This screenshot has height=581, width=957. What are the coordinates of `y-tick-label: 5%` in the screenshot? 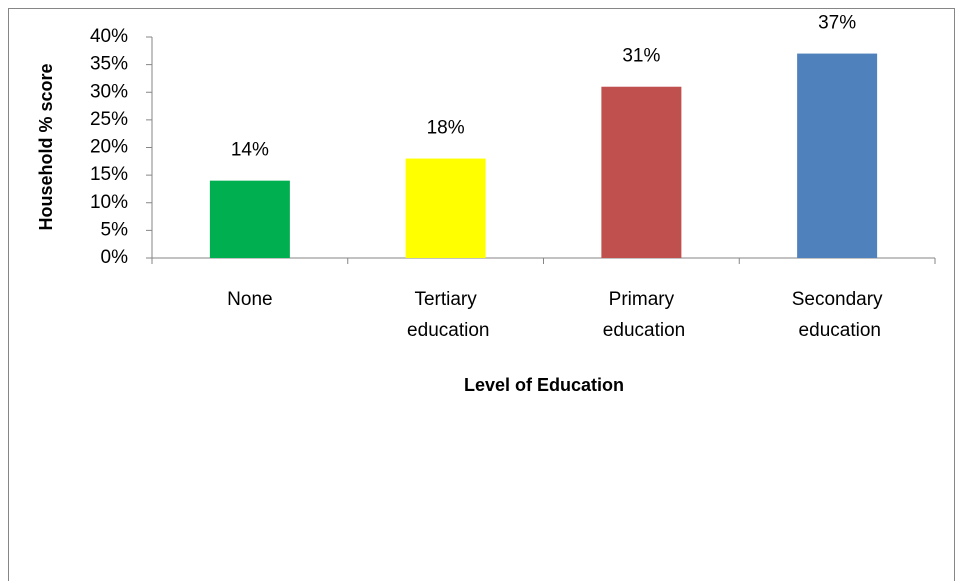 It's located at (115, 229).